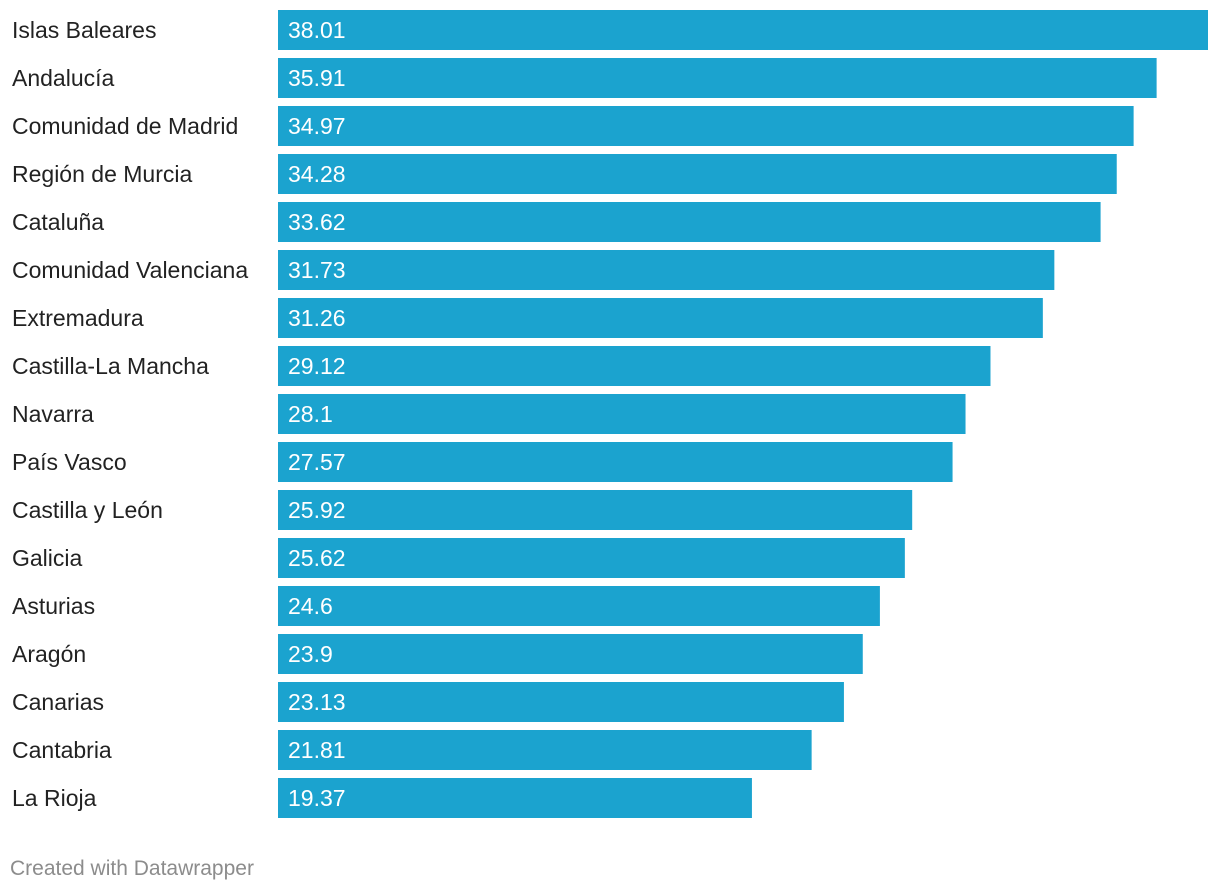 This screenshot has width=1220, height=894. What do you see at coordinates (317, 174) in the screenshot?
I see `value-label: 34.28` at bounding box center [317, 174].